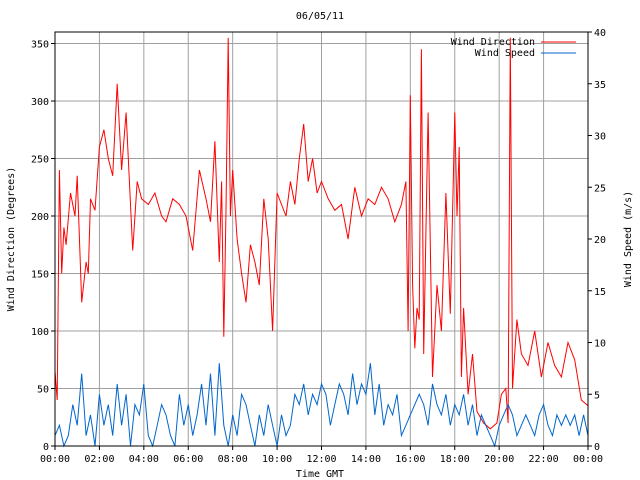  I want to click on legend: Wind Direction Wind Speed, so click(513, 48).